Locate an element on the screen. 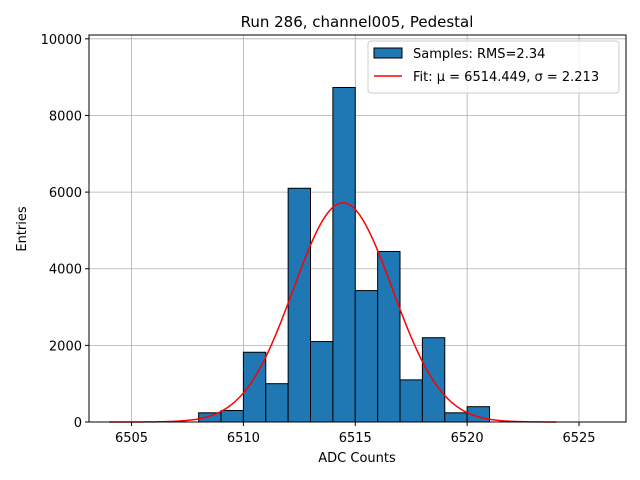  y-tick-label: 10000 is located at coordinates (61, 40).